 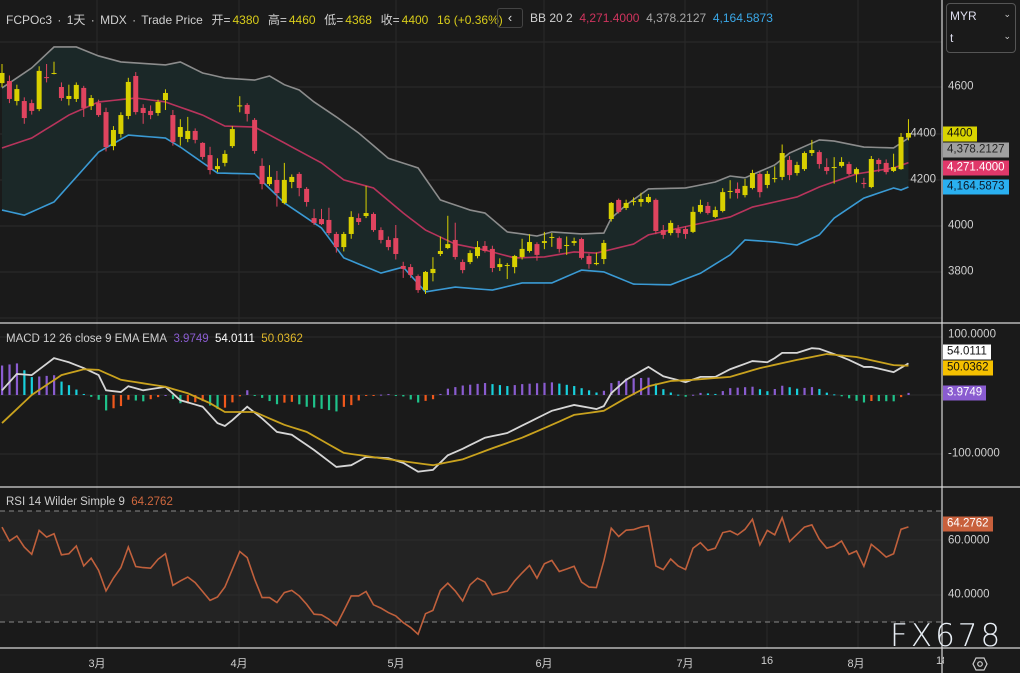 What do you see at coordinates (980, 19) in the screenshot?
I see `currency-select: MYR ⌄` at bounding box center [980, 19].